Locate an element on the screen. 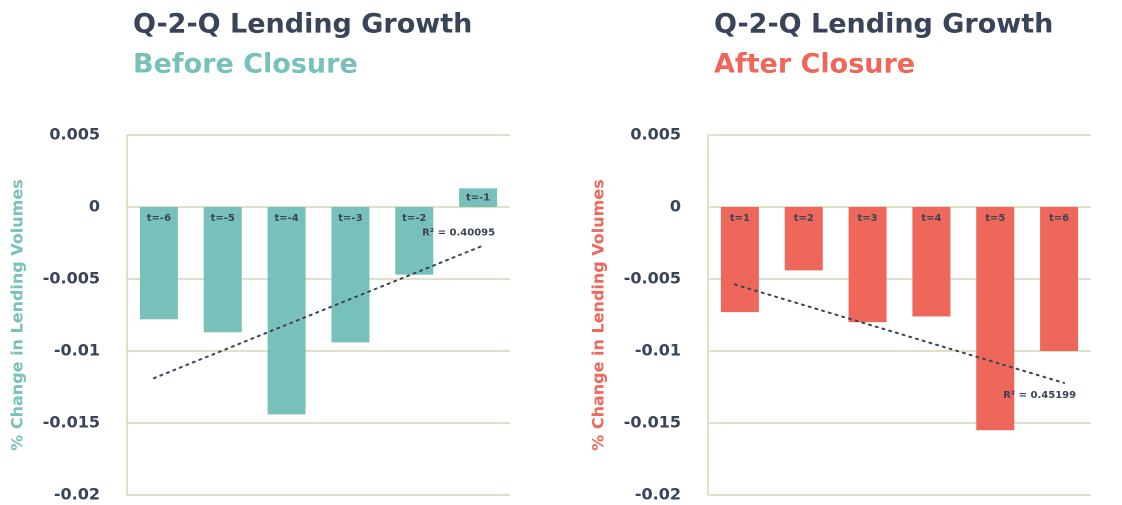 The image size is (1122, 505). chart-subtitle: Before Closure is located at coordinates (245, 64).